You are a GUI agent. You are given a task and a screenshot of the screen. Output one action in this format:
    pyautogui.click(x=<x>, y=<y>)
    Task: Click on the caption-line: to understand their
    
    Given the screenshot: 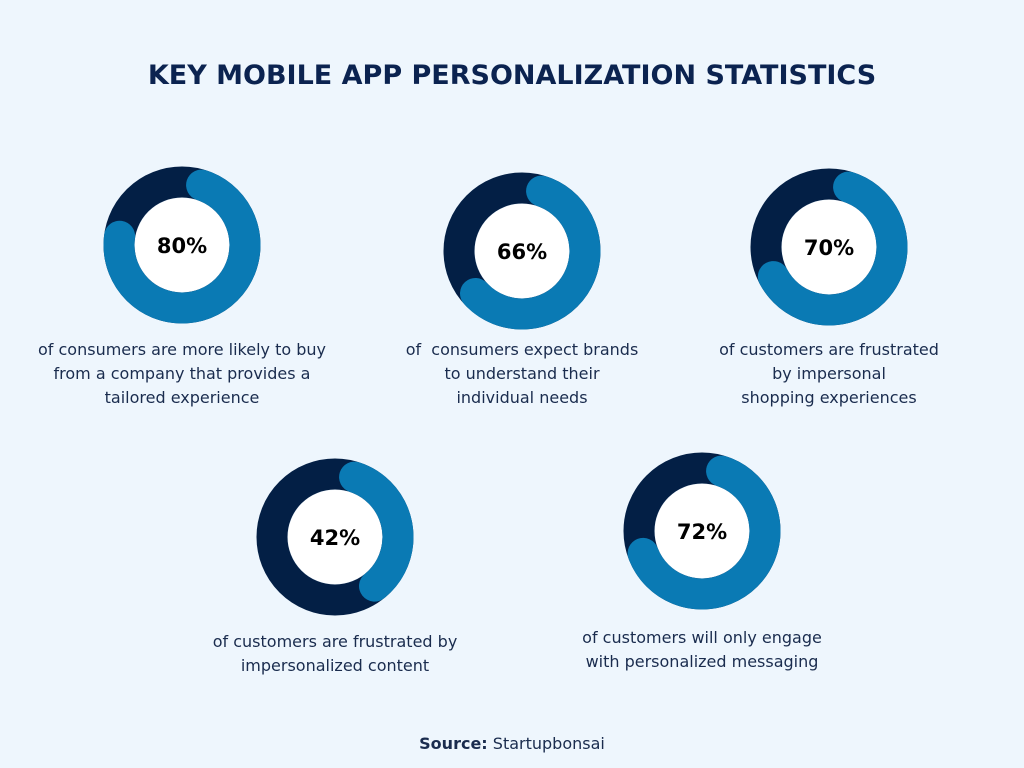 What is the action you would take?
    pyautogui.click(x=522, y=373)
    